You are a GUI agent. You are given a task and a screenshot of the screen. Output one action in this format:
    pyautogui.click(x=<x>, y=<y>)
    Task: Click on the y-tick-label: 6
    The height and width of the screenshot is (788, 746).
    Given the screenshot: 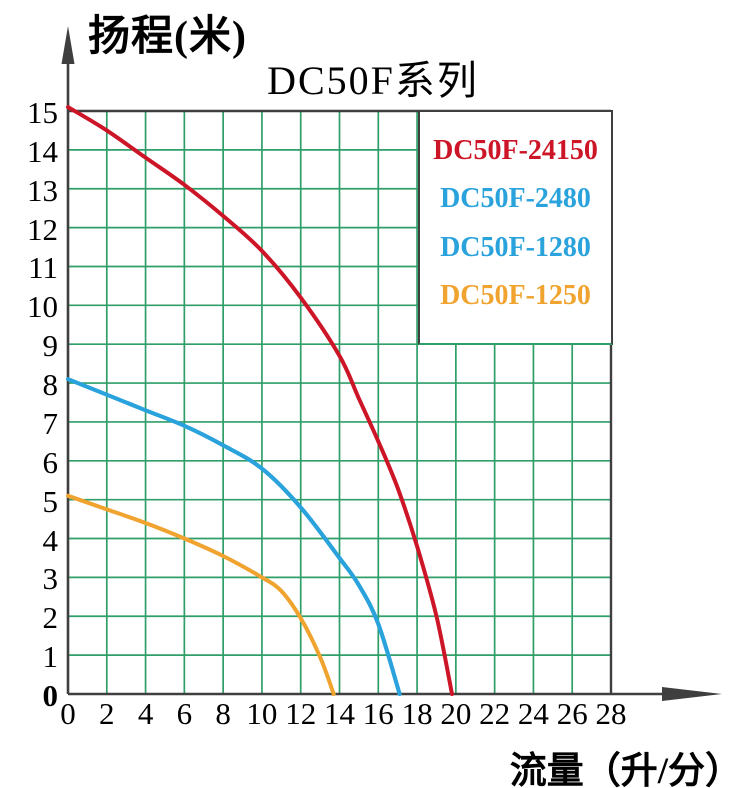 What is the action you would take?
    pyautogui.click(x=50, y=462)
    